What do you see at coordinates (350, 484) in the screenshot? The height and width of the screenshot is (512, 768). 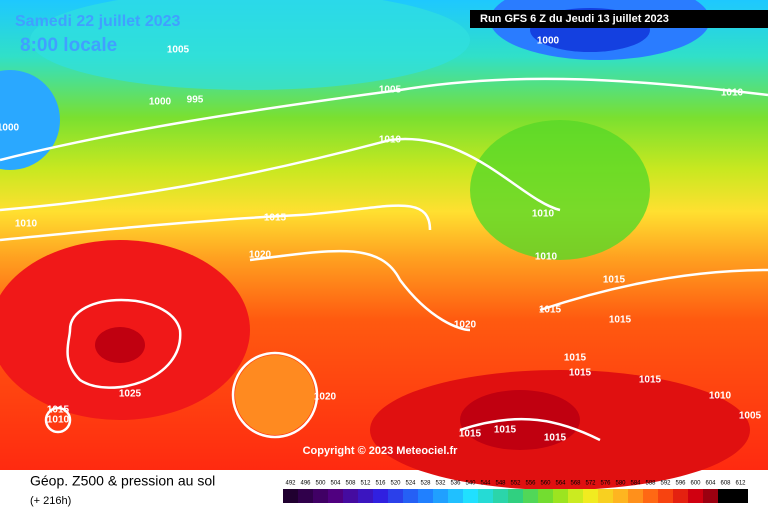 I see `scale-label: 508` at bounding box center [350, 484].